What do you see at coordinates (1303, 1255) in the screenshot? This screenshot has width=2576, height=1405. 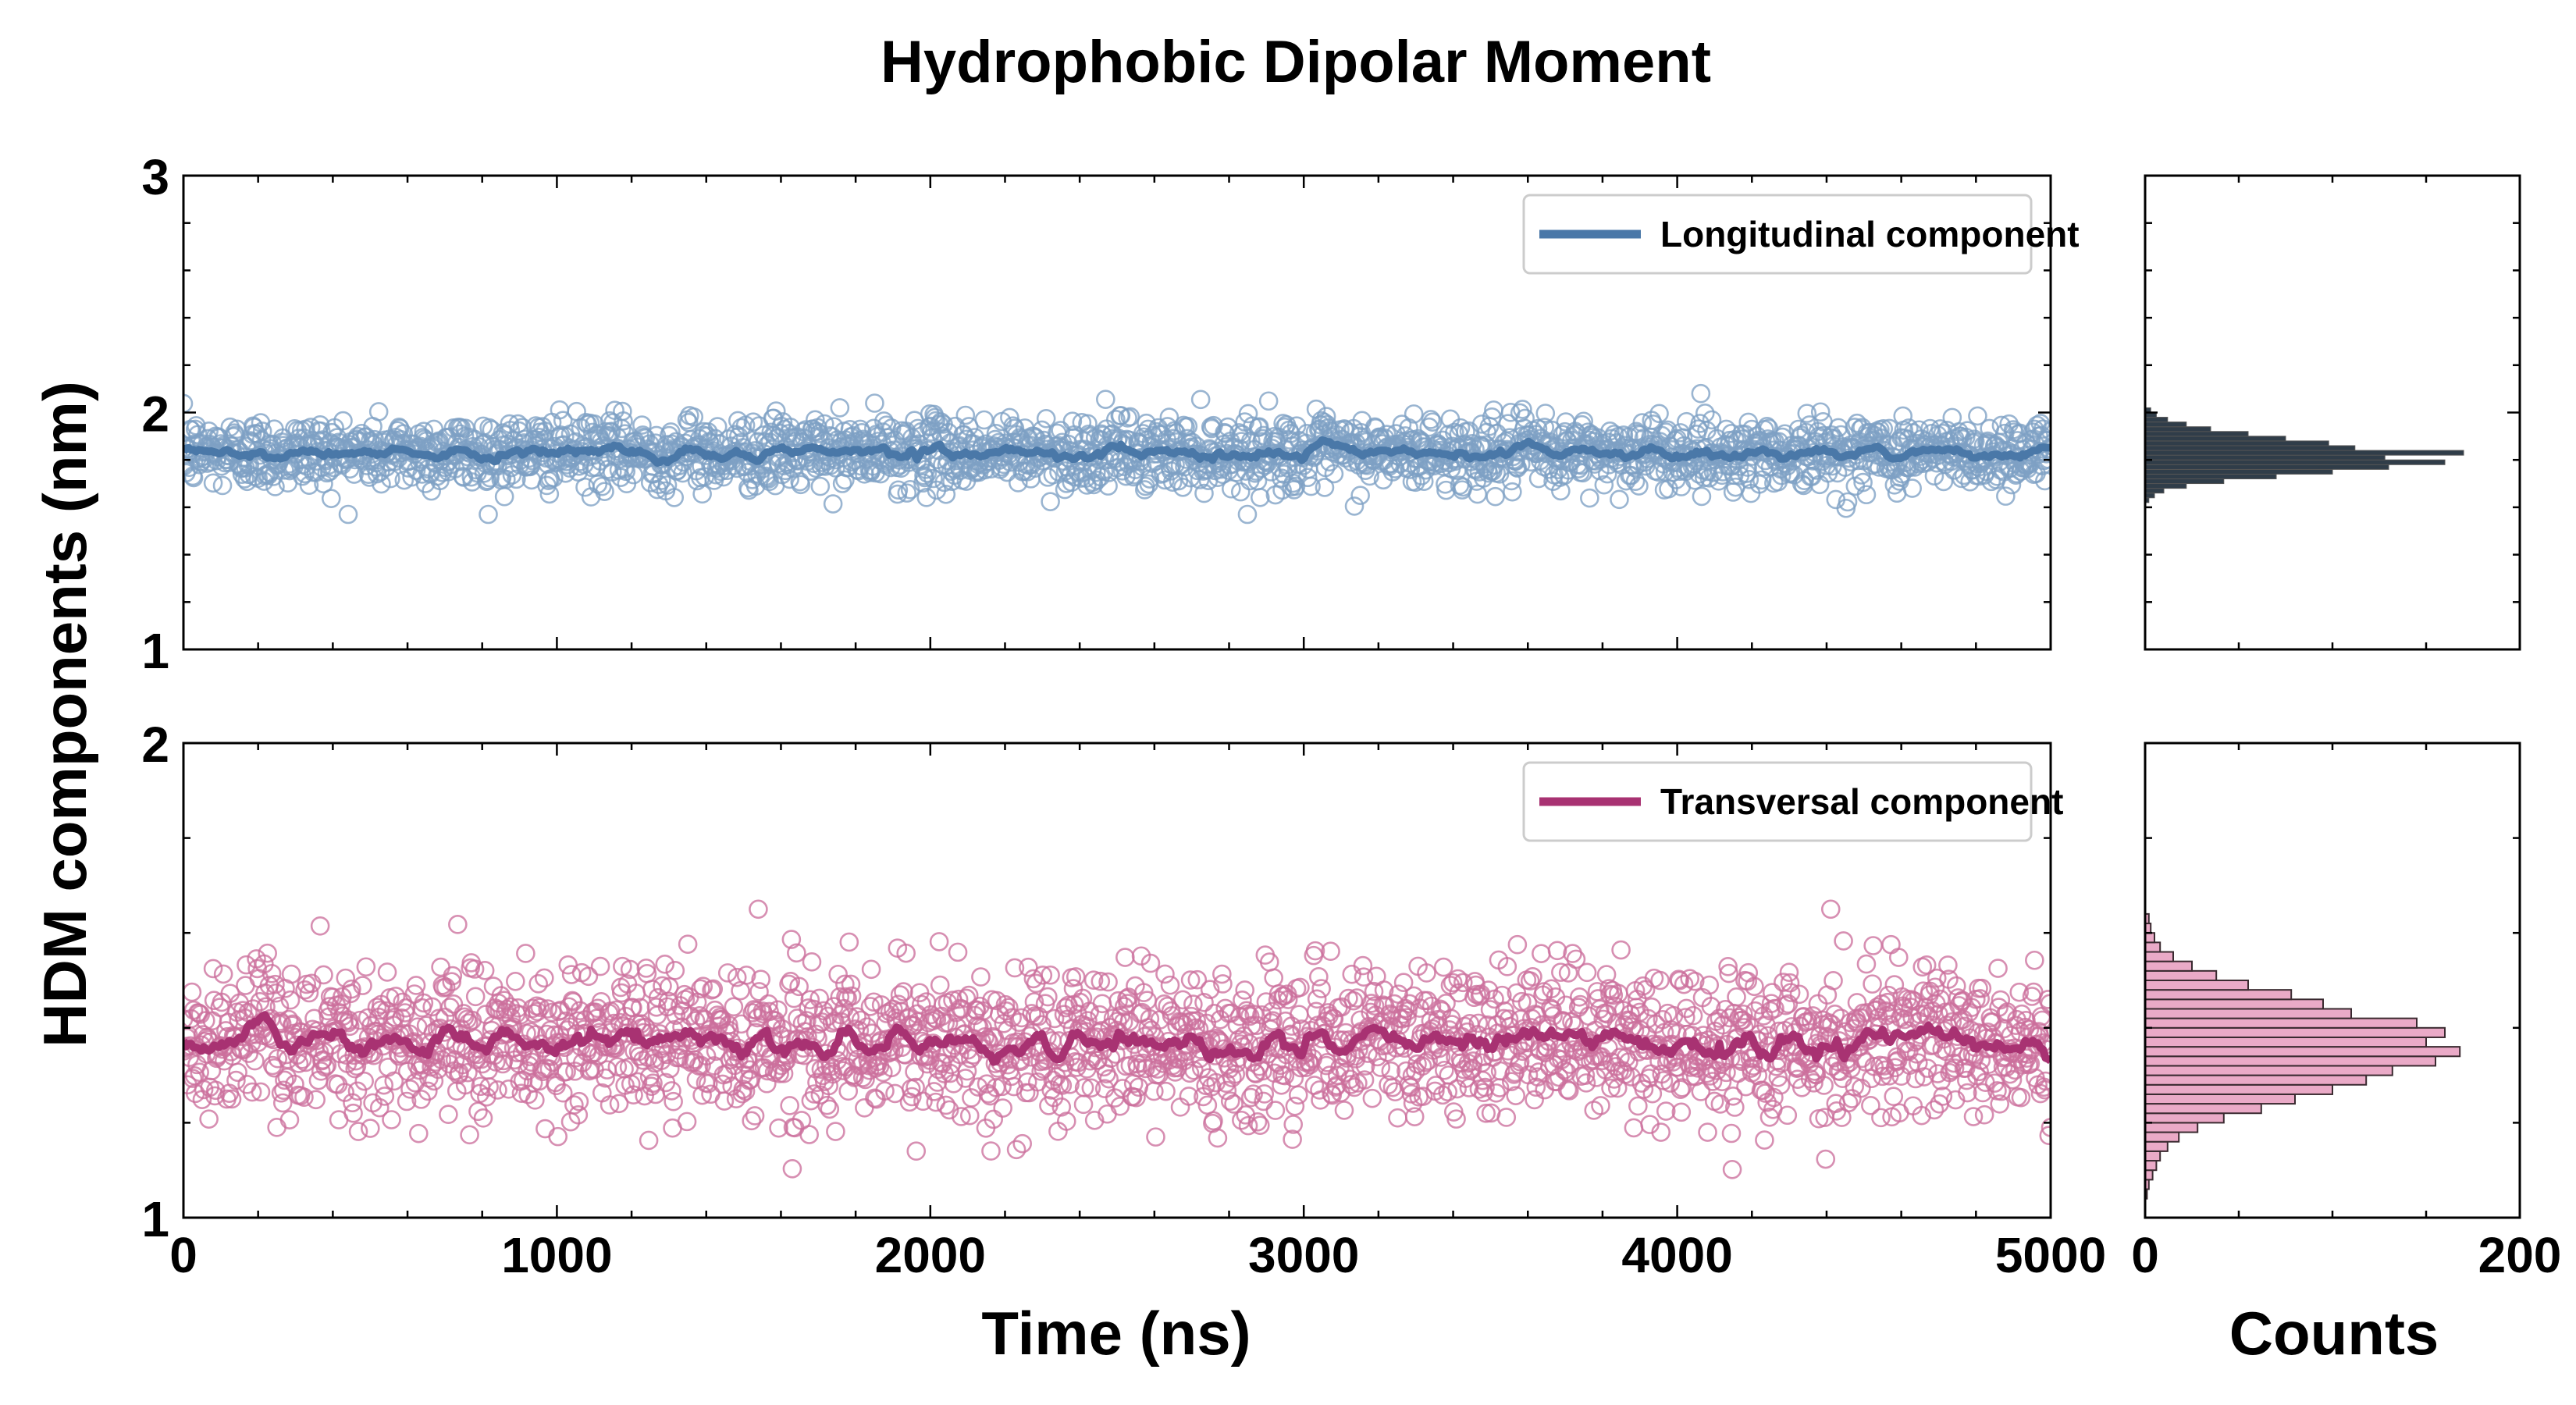 I see `x-tick-label: 3000` at bounding box center [1303, 1255].